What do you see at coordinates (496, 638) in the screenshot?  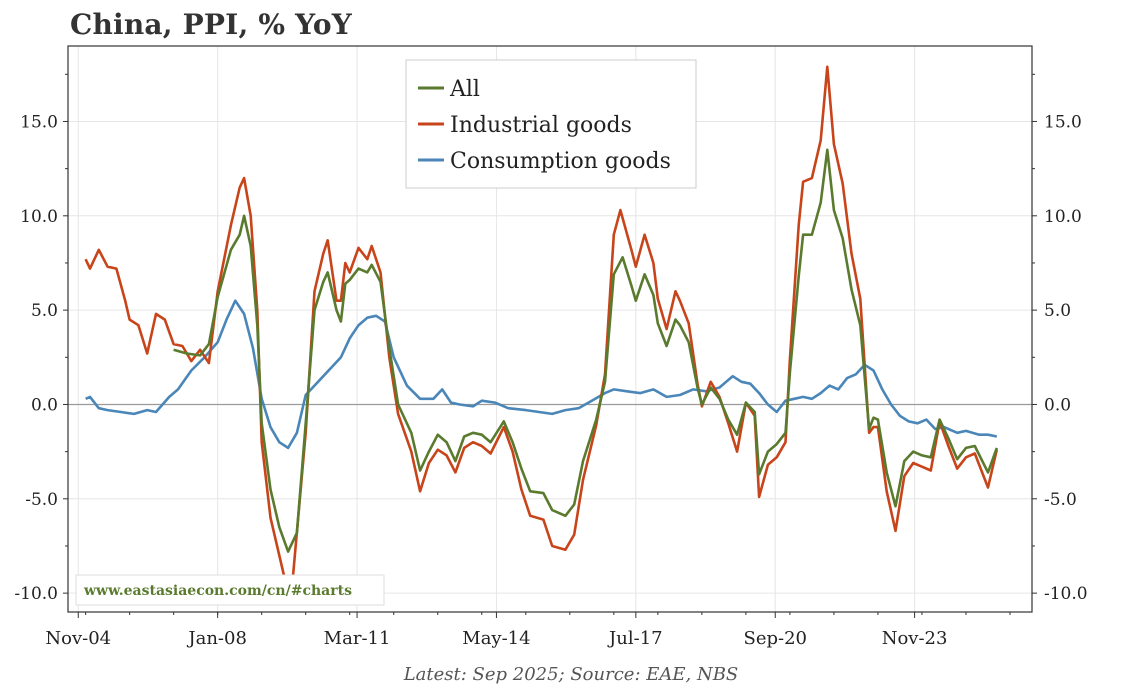 I see `x-tick-label: May-14` at bounding box center [496, 638].